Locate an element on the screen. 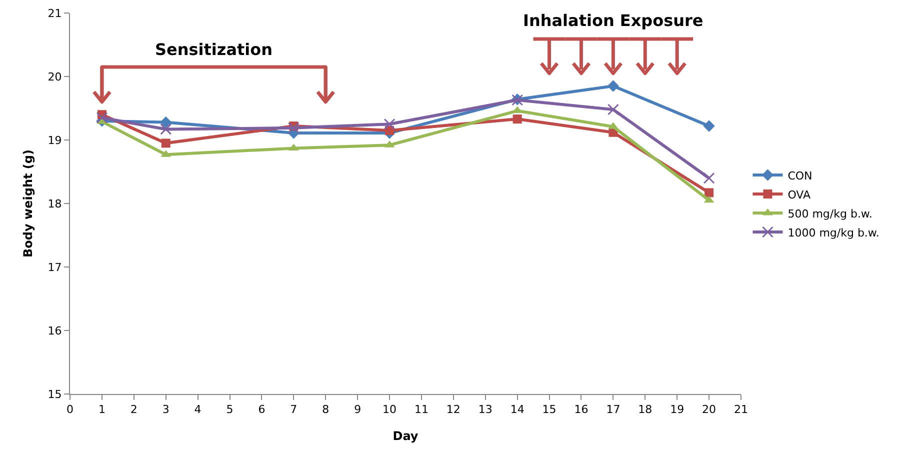  legend-label: OVA is located at coordinates (799, 195).